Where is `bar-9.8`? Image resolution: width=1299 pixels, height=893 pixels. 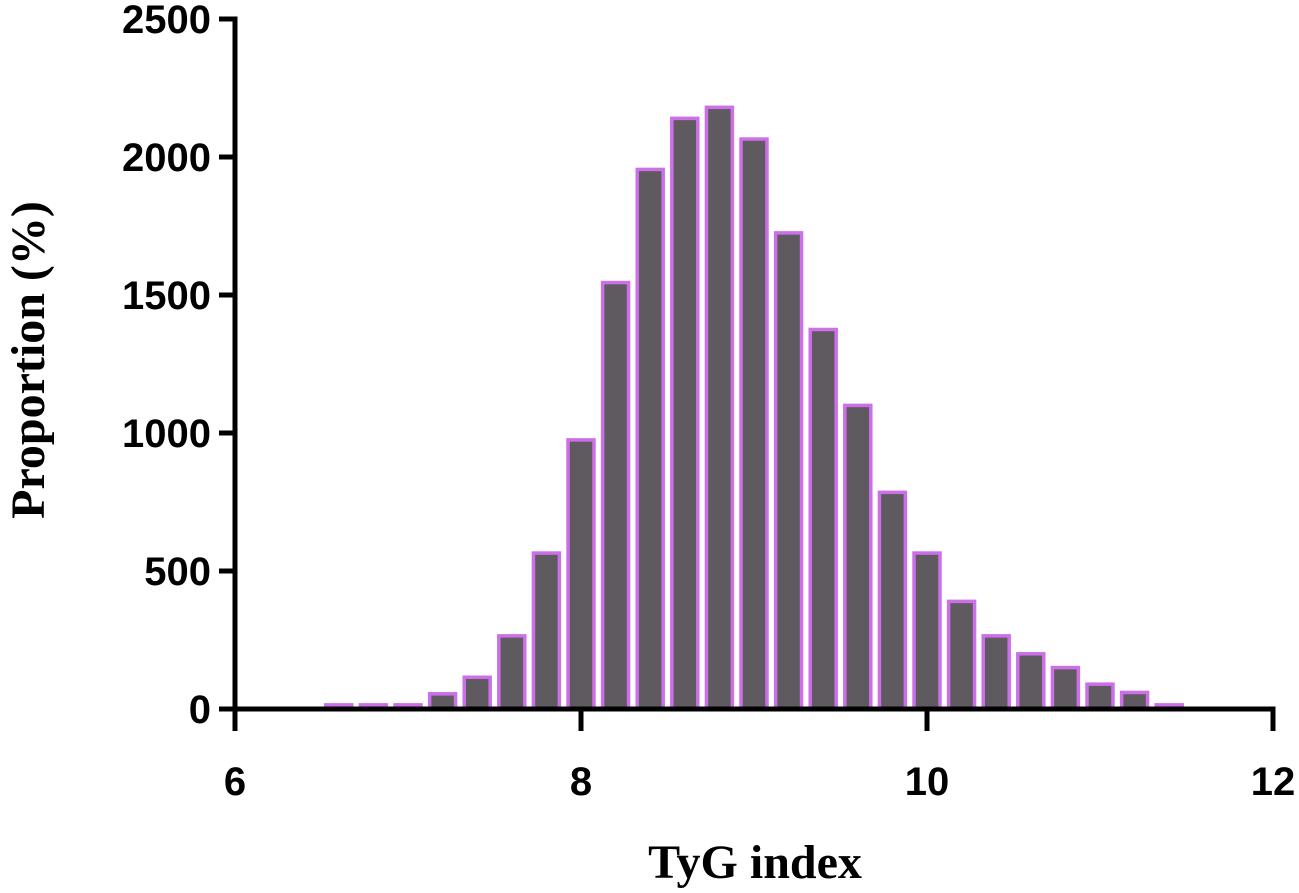
bar-9.8 is located at coordinates (892, 600).